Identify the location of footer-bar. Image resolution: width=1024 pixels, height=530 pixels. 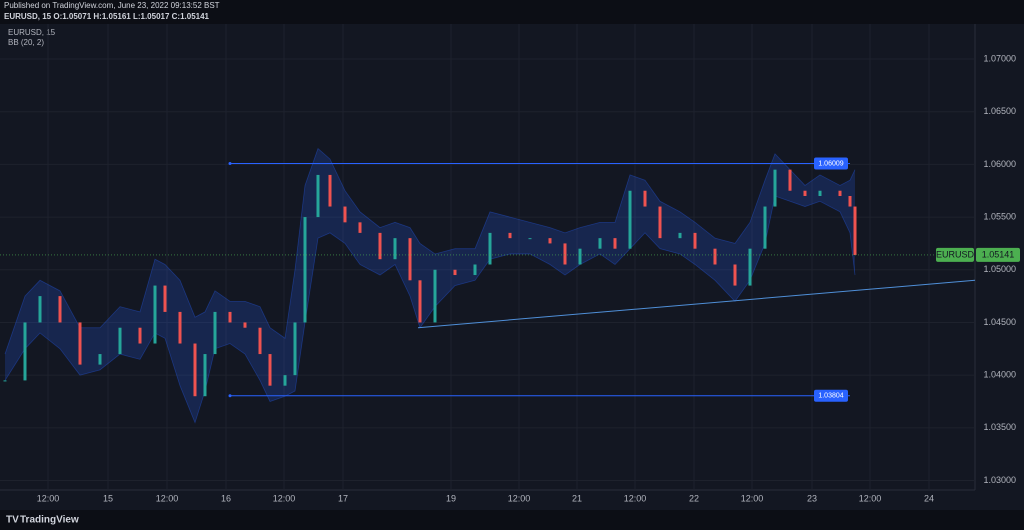
(512, 520).